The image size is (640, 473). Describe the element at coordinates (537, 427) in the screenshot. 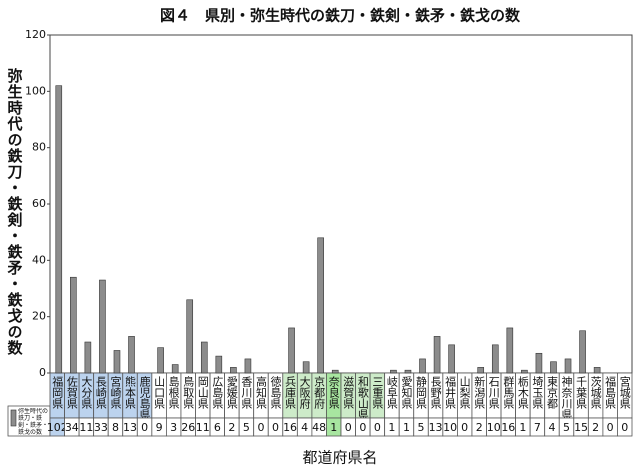

I see `value-label: 7` at that location.